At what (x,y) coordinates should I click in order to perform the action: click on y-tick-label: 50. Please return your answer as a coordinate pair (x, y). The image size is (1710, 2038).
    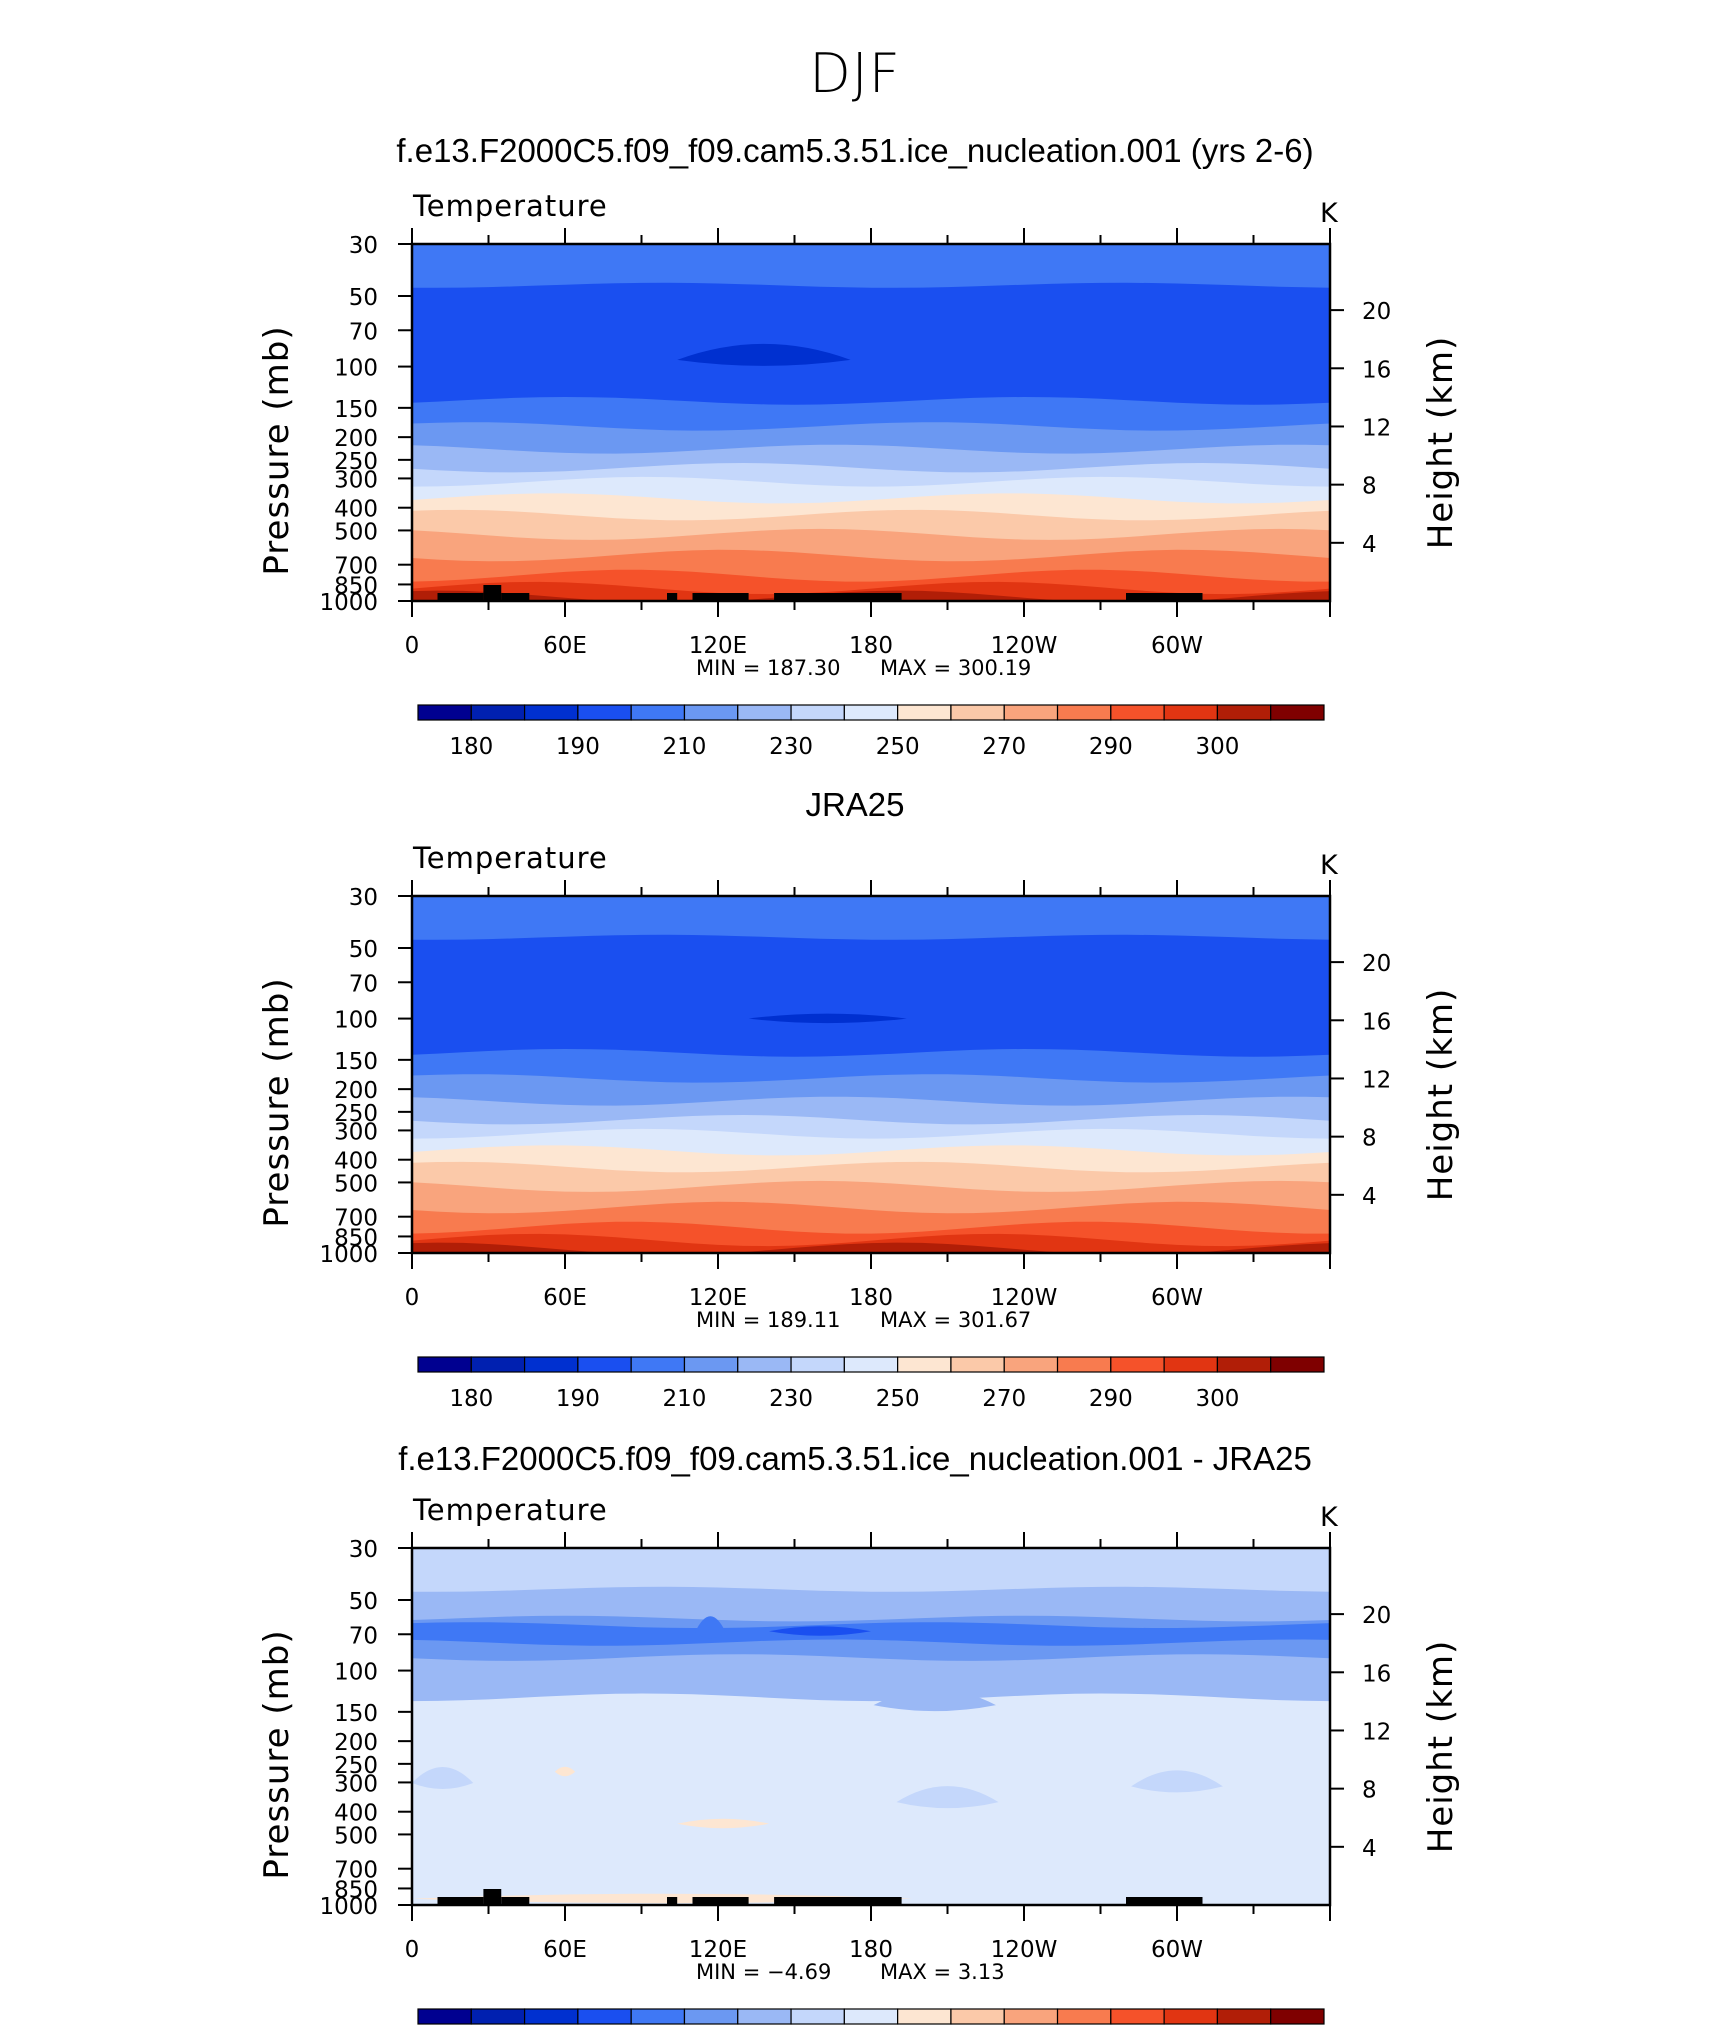
    Looking at the image, I should click on (363, 1602).